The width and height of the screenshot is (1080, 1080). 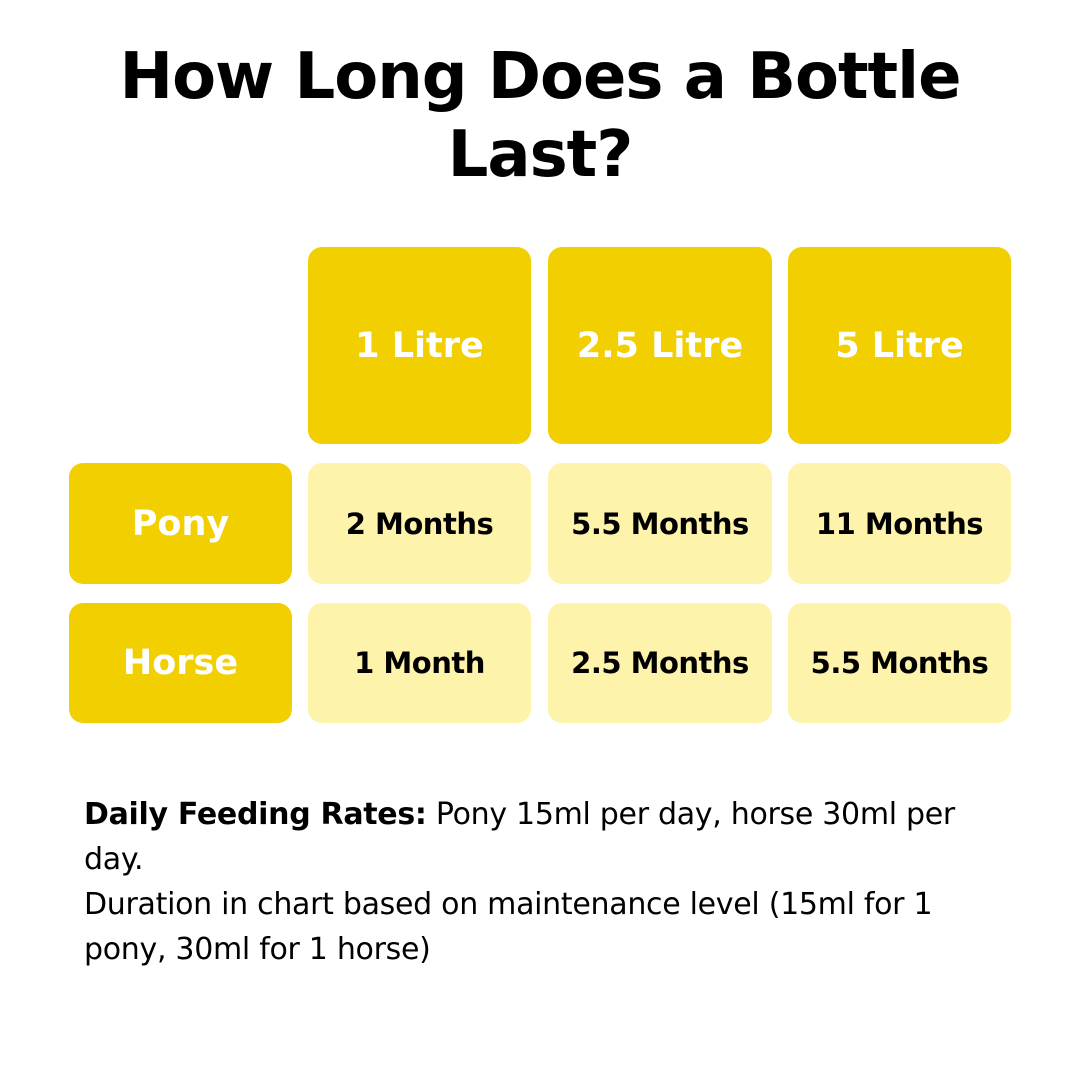 I want to click on feeding-rates-text: Pony 15ml per day, horse 30ml per day., so click(x=519, y=837).